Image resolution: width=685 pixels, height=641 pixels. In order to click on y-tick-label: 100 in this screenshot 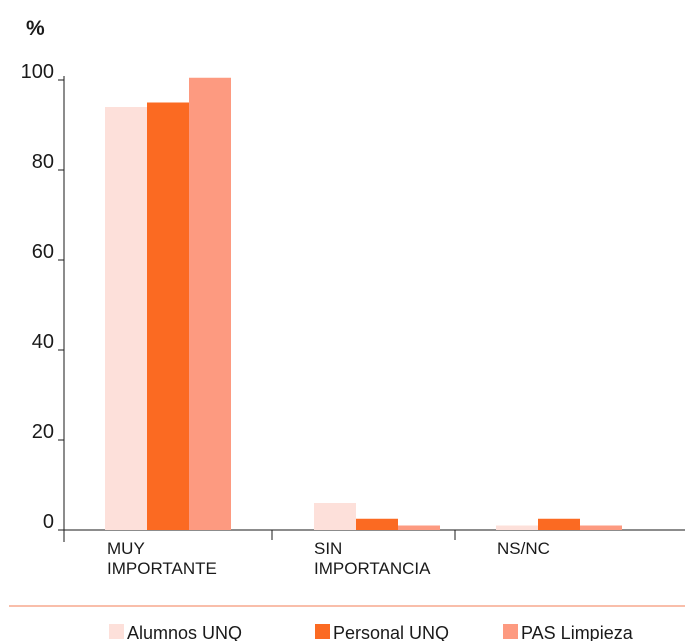, I will do `click(37, 72)`.